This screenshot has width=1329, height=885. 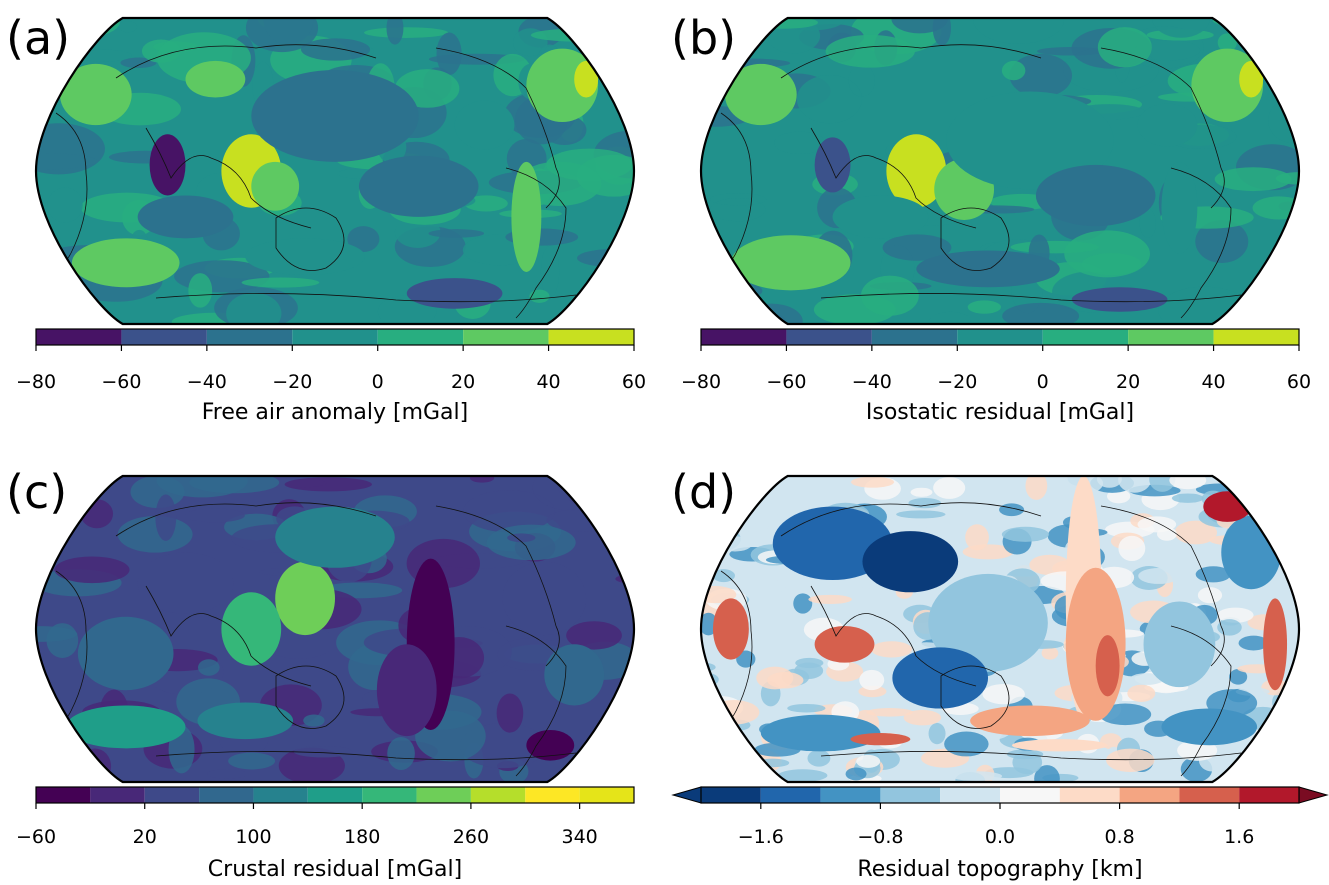 I want to click on colorbar-tick-label-b: −80, so click(x=701, y=382).